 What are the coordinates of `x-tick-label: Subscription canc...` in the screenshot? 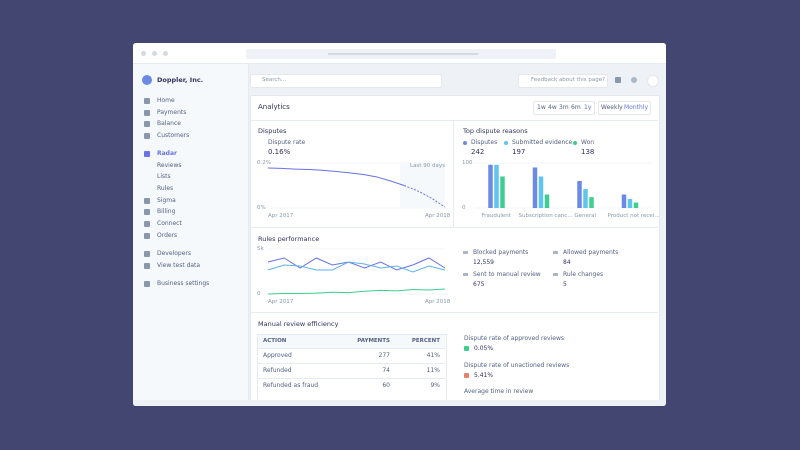 It's located at (545, 216).